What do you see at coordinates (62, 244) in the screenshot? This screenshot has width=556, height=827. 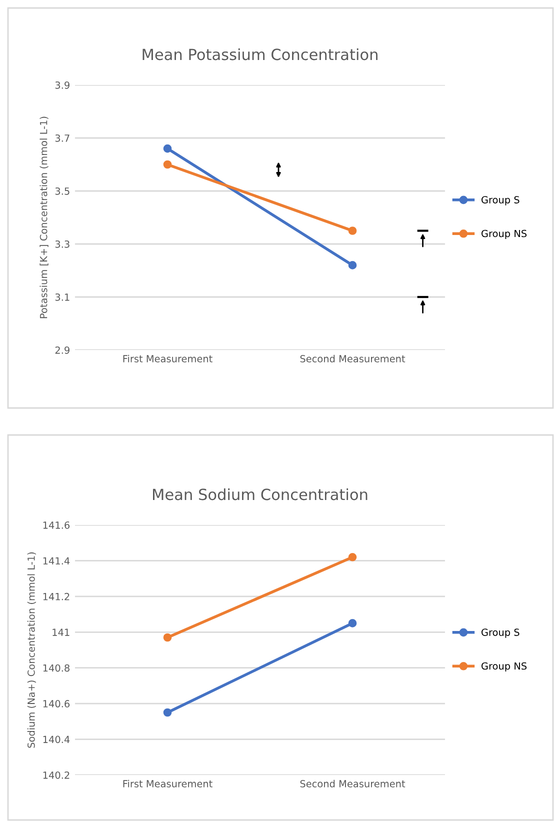 I see `y-tick-label: 3.3` at bounding box center [62, 244].